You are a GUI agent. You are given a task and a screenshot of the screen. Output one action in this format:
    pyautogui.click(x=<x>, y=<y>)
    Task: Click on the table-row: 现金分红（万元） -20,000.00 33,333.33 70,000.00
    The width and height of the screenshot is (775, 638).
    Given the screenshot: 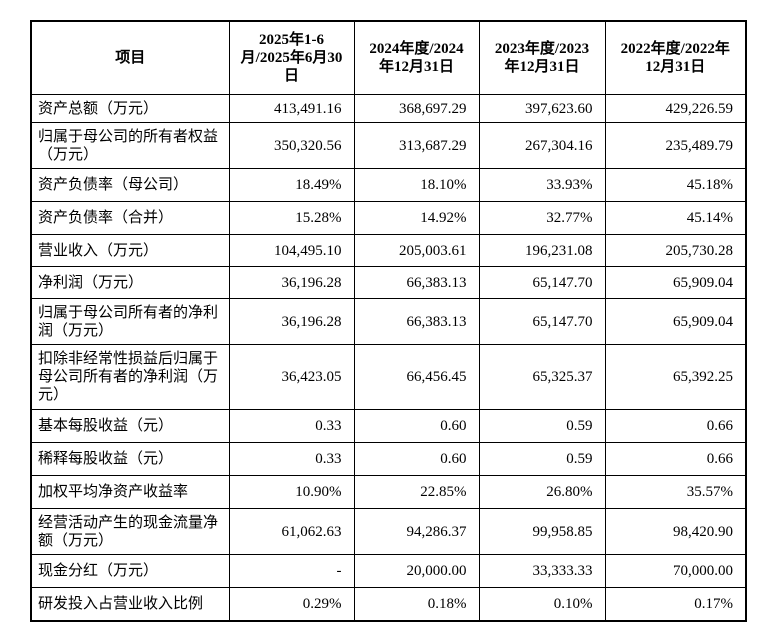 What is the action you would take?
    pyautogui.click(x=388, y=571)
    